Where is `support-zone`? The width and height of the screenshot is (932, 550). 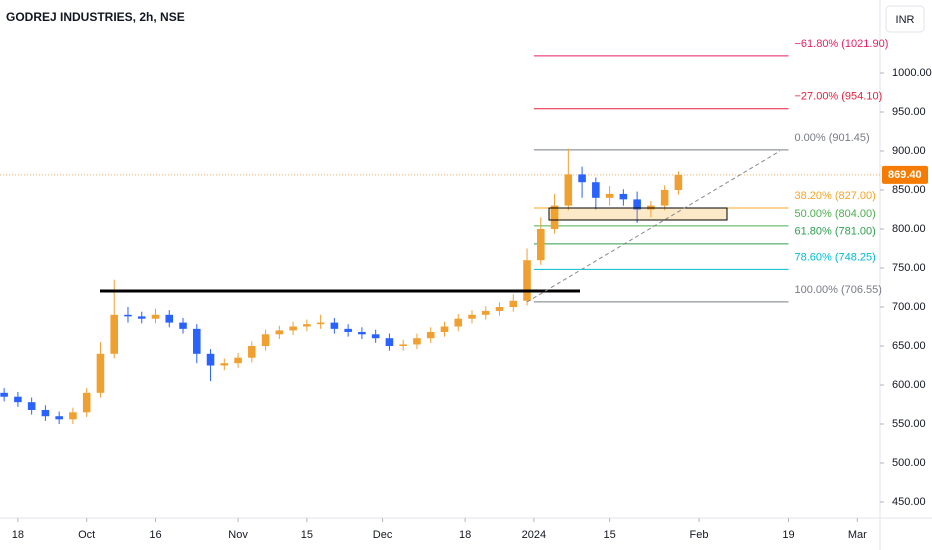
support-zone is located at coordinates (638, 214).